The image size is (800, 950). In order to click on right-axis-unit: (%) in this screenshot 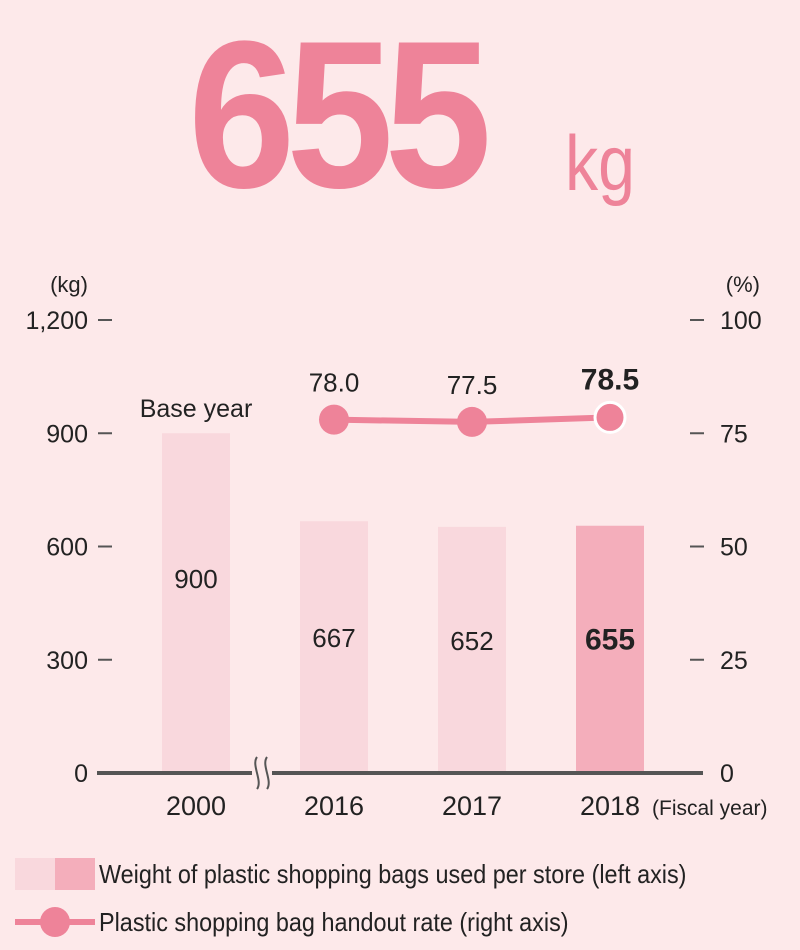, I will do `click(743, 284)`.